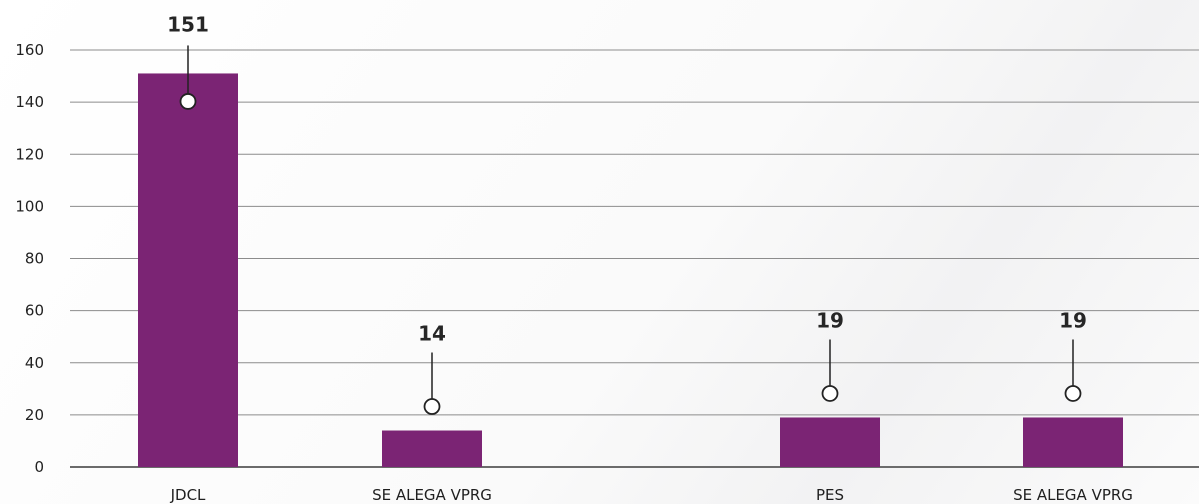 The width and height of the screenshot is (1199, 504). I want to click on y-tick-label: 60, so click(34, 311).